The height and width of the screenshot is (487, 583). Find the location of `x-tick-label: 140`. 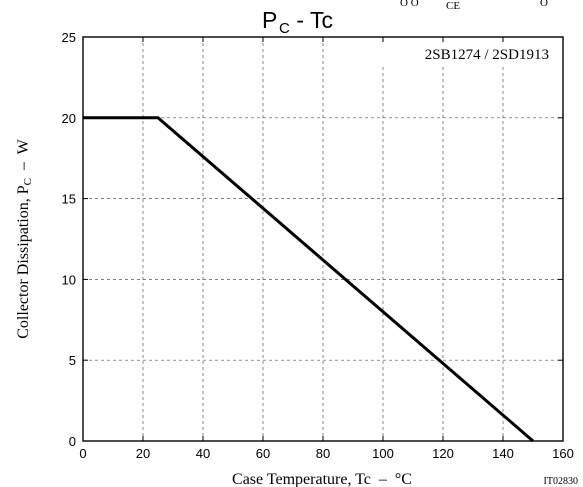

x-tick-label: 140 is located at coordinates (503, 453).